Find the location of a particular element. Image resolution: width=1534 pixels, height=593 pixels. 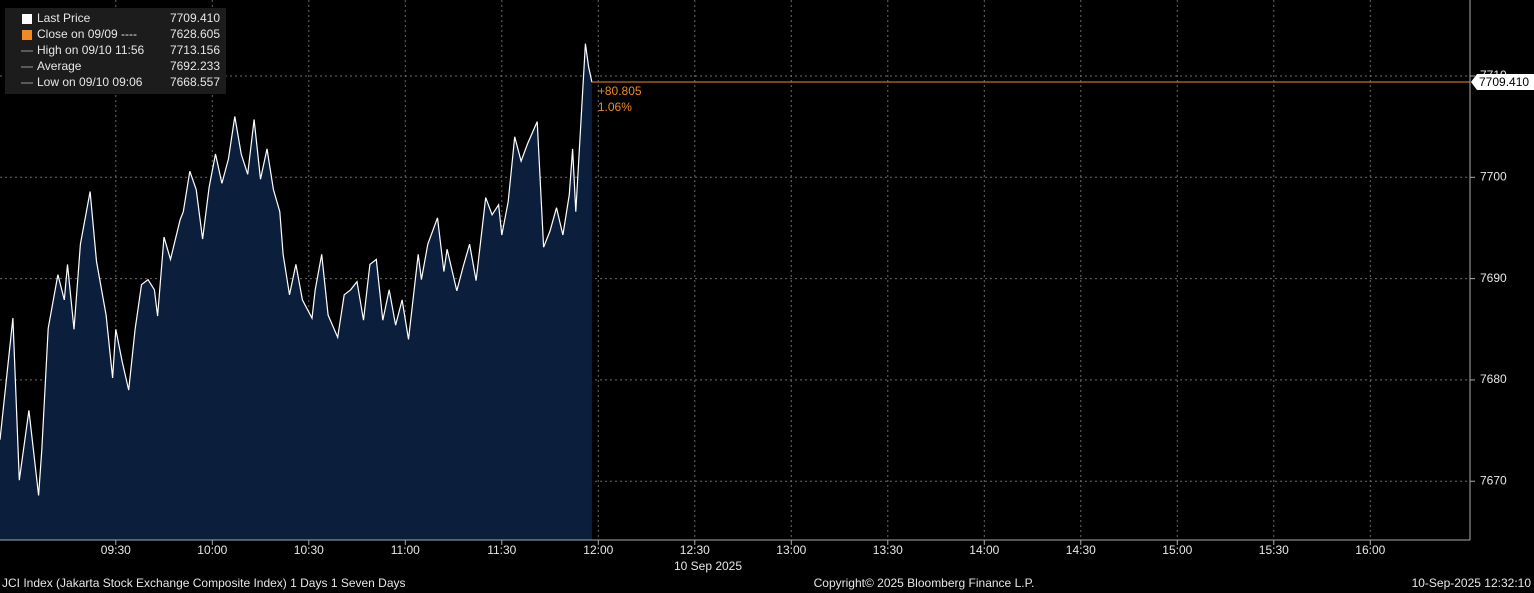

legend-label: Last Price is located at coordinates (64, 18).